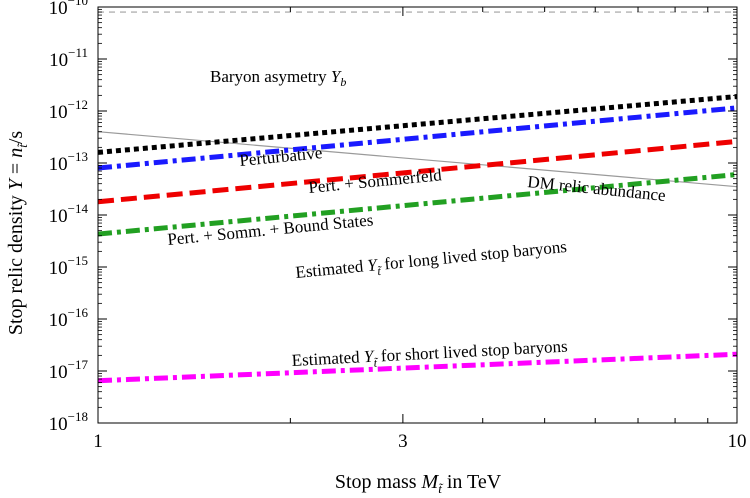 Image resolution: width=750 pixels, height=498 pixels. I want to click on annotation-perturbative: Perturbative, so click(281, 156).